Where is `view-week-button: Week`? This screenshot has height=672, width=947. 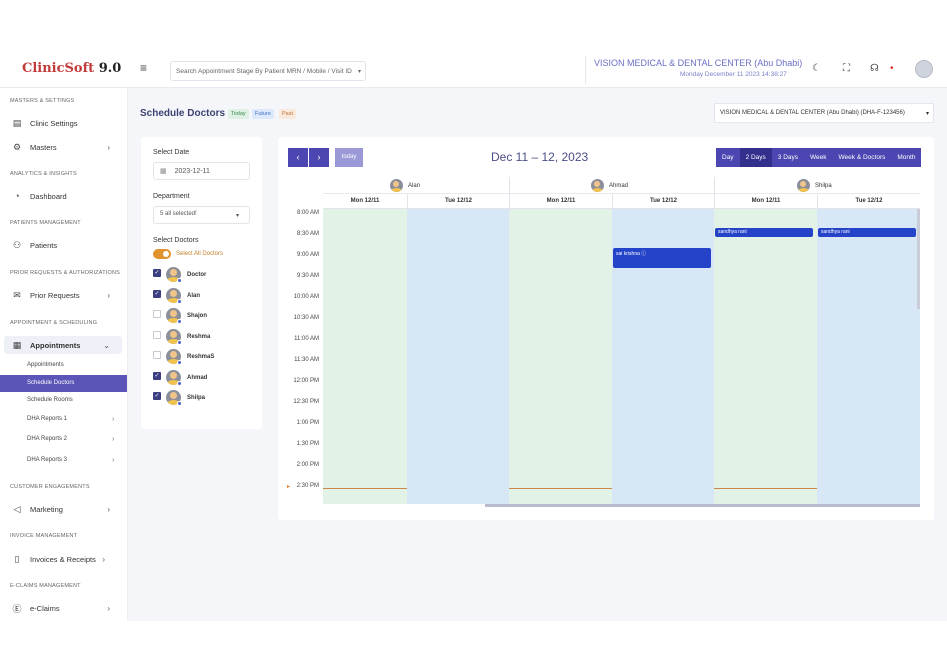 view-week-button: Week is located at coordinates (818, 157).